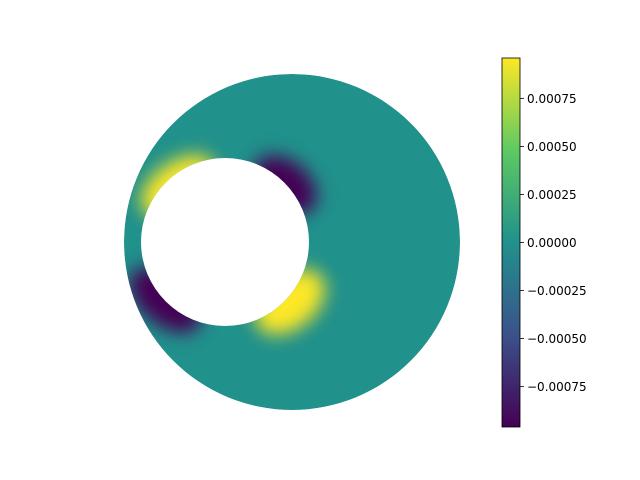  I want to click on colorbar-tick-label: 0.00075, so click(552, 99).